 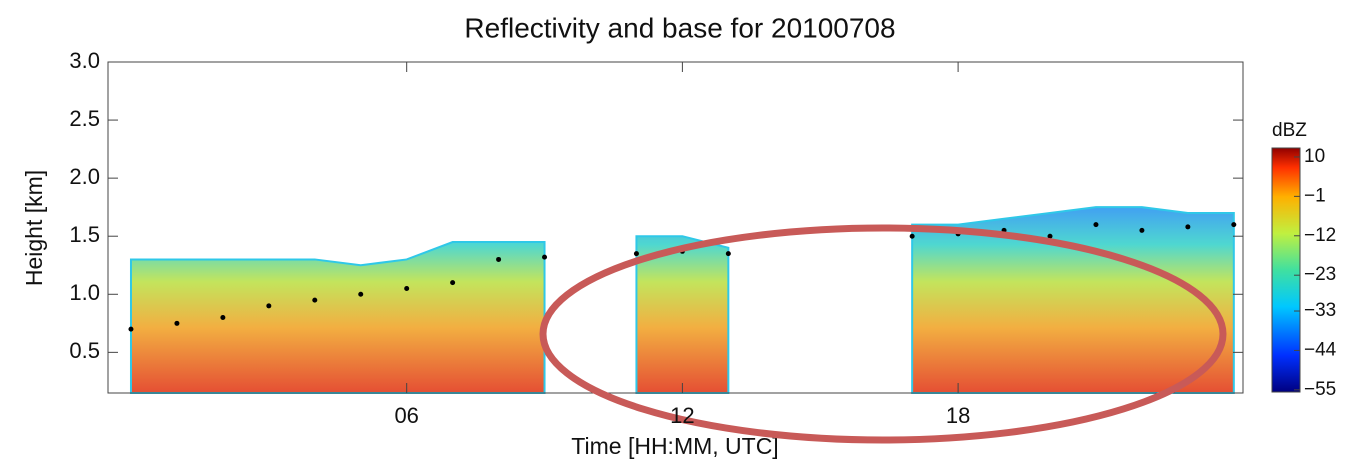 I want to click on x-tick-label: 06, so click(x=406, y=415).